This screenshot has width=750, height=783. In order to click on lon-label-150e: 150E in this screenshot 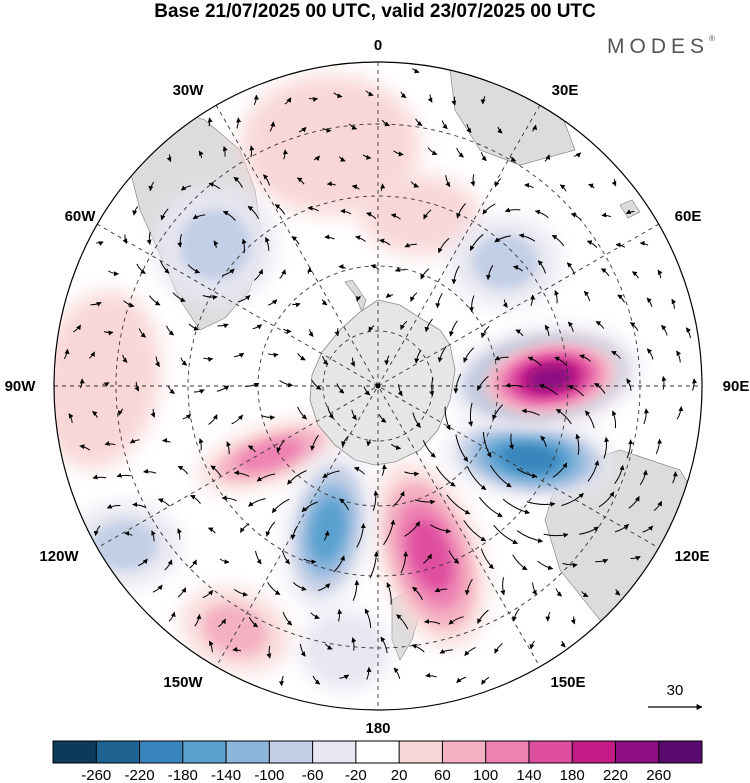, I will do `click(567, 682)`.